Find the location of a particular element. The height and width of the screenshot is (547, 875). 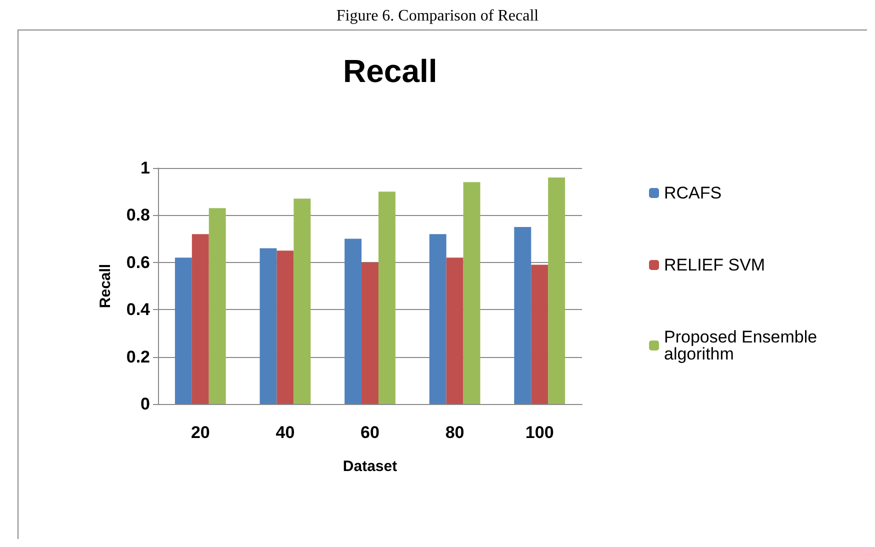

text: Recall is located at coordinates (105, 286).